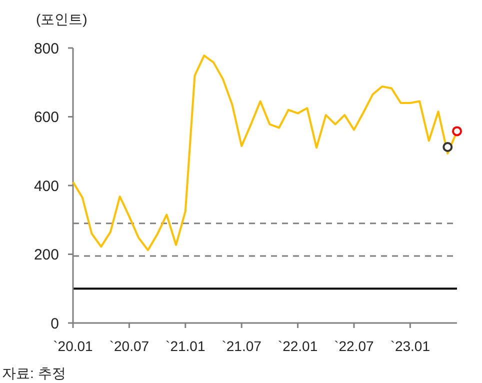 The image size is (482, 383). Describe the element at coordinates (34, 373) in the screenshot. I see `text: 자료: 추정` at that location.